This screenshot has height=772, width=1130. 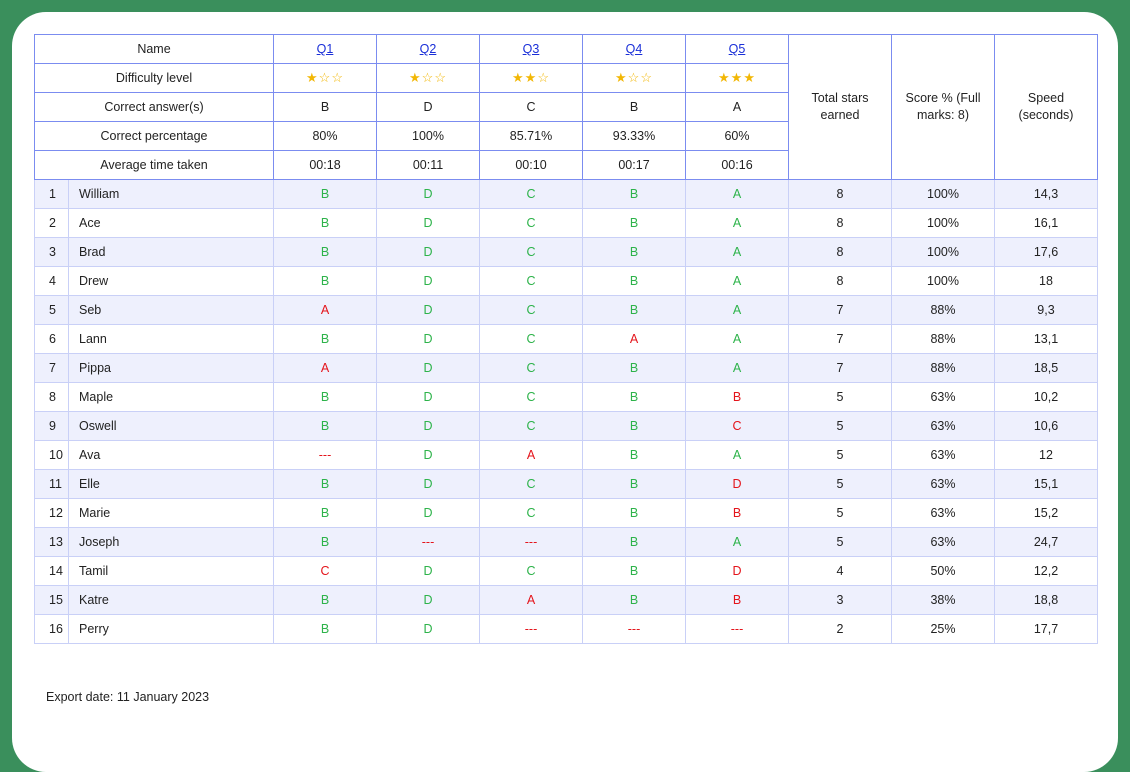 What do you see at coordinates (566, 281) in the screenshot?
I see `table-row: 4 Drew B D C B A 8 100% 18` at bounding box center [566, 281].